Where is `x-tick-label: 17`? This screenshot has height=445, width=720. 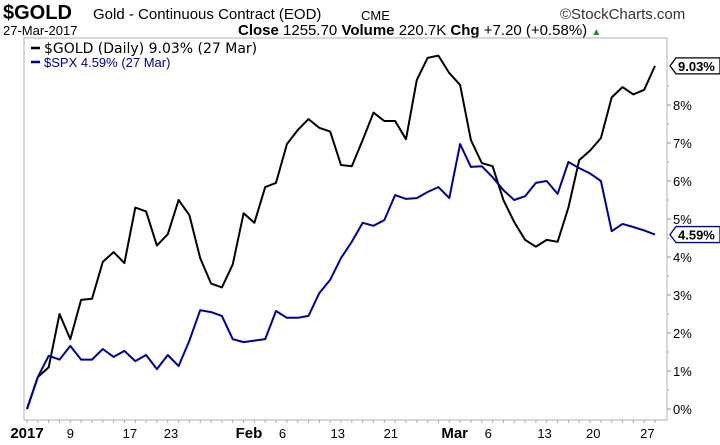
x-tick-label: 17 is located at coordinates (130, 433).